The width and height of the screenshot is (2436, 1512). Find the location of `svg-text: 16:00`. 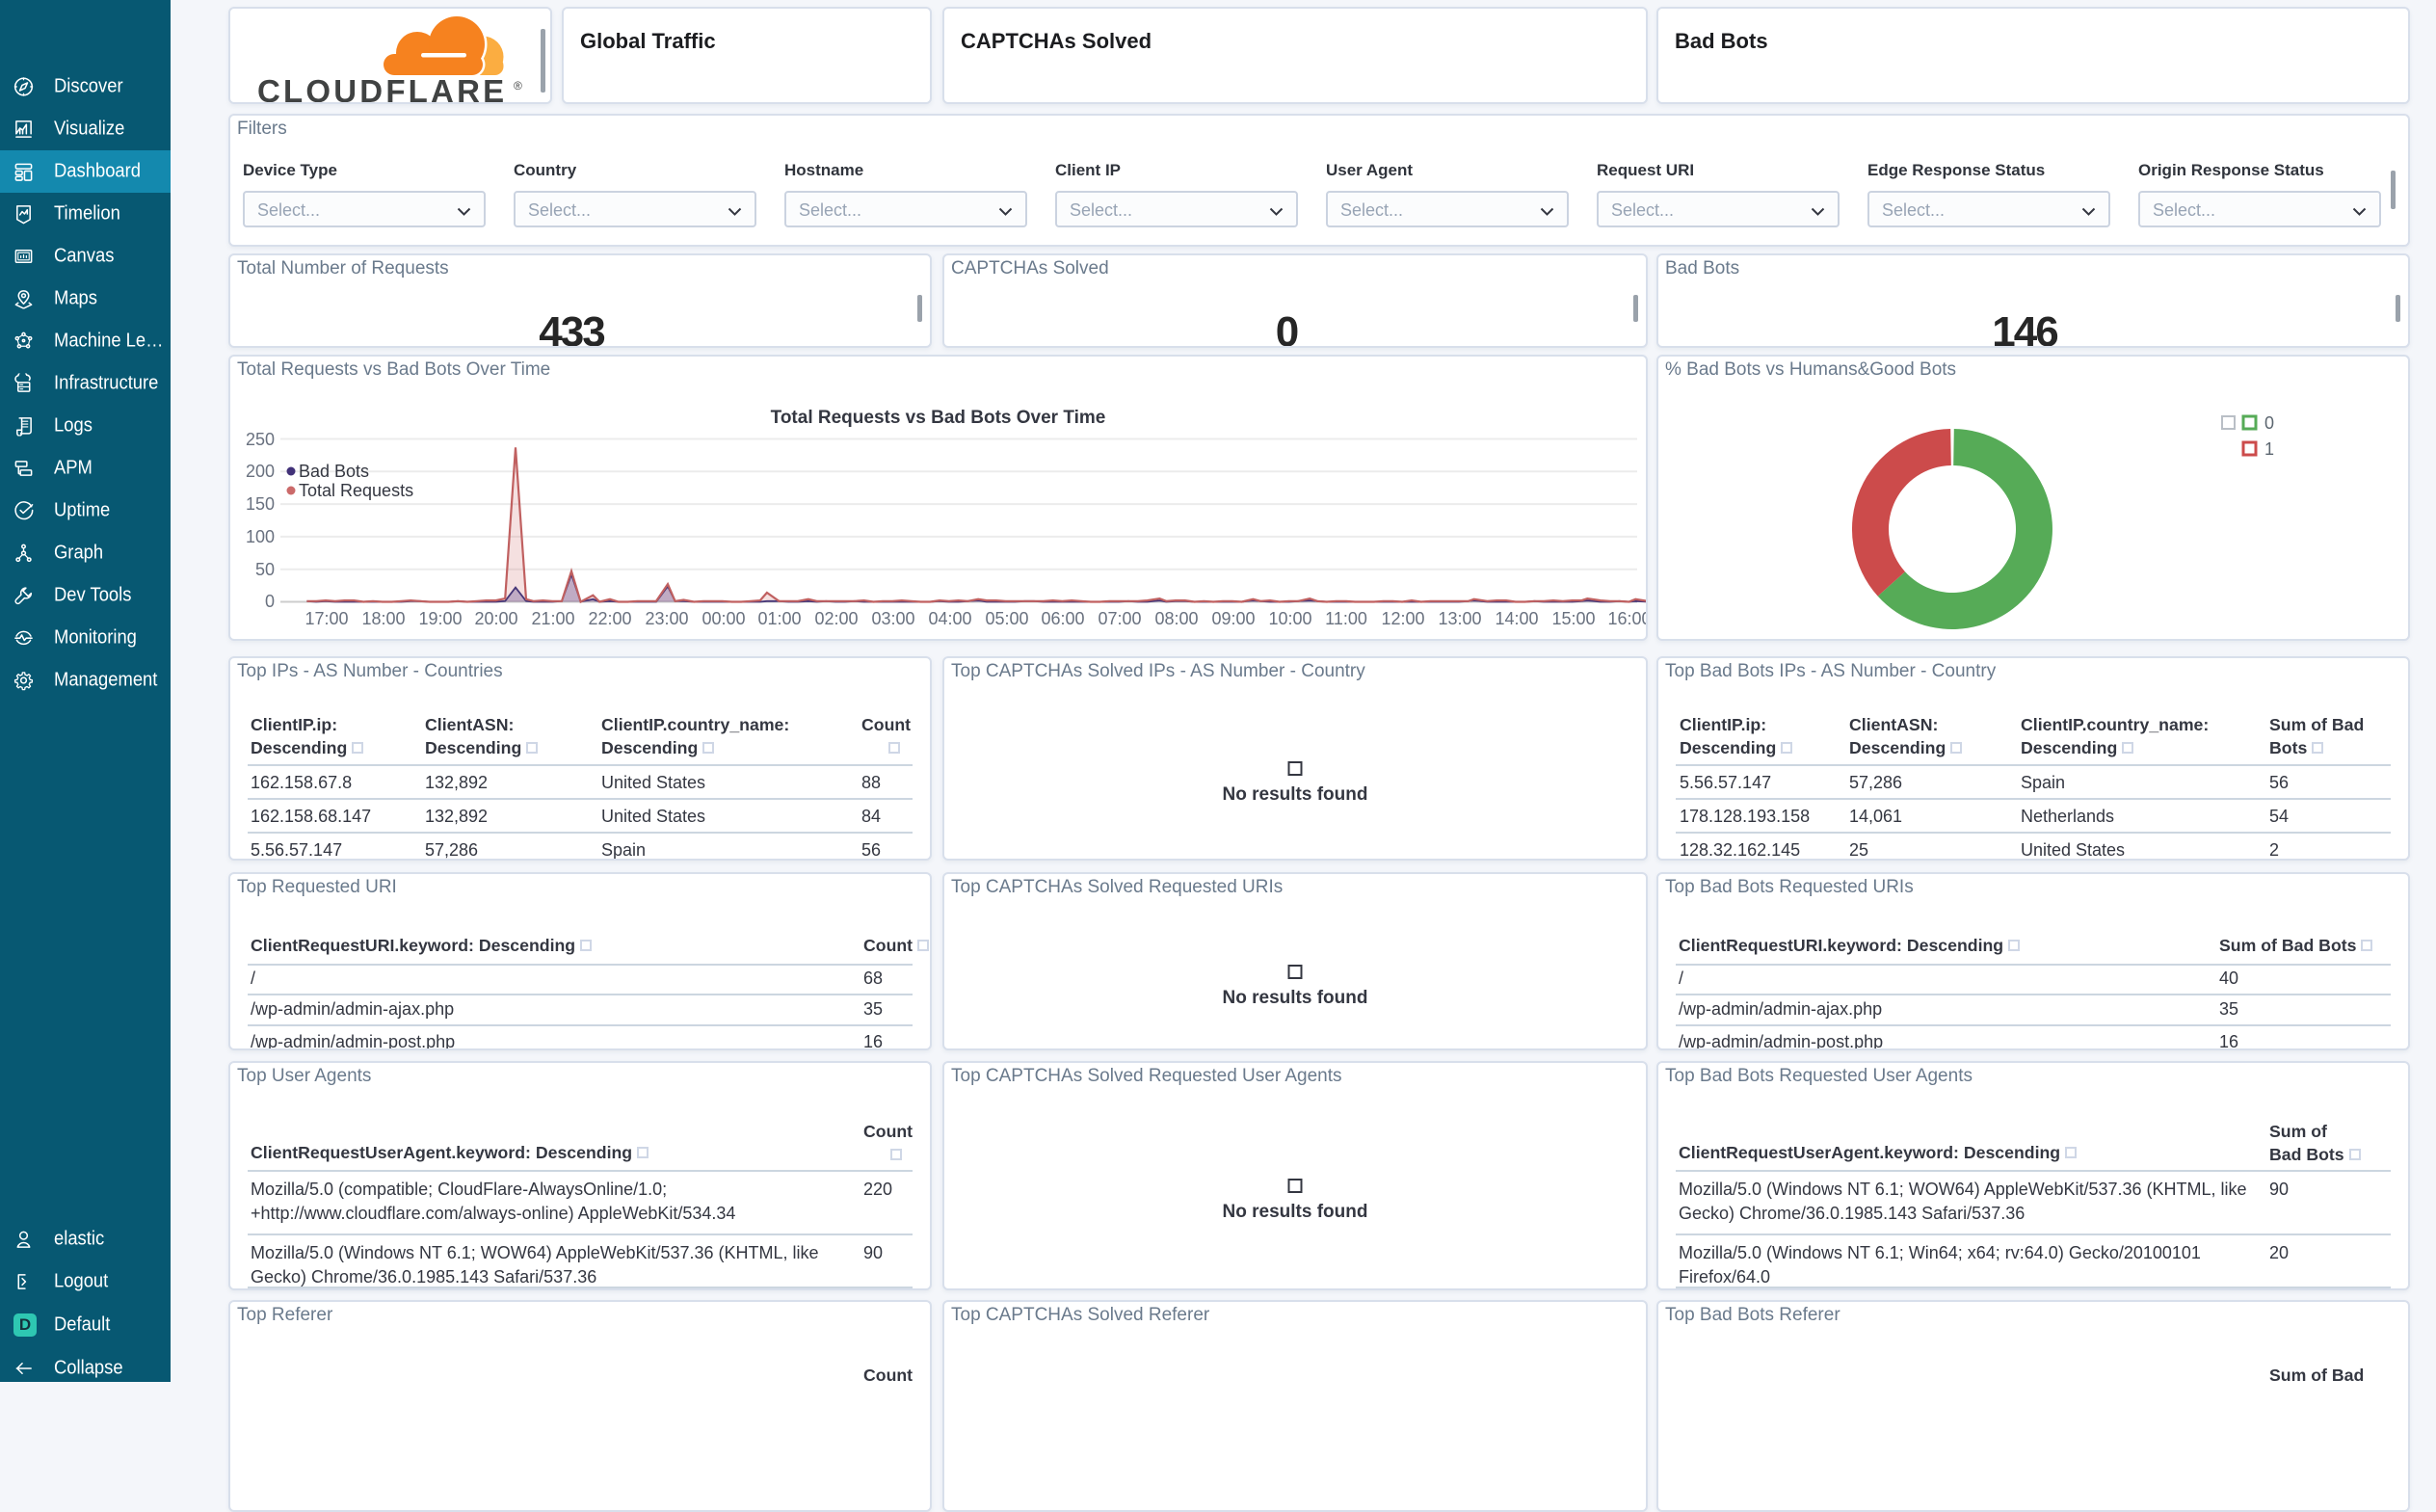

svg-text: 16:00 is located at coordinates (1627, 618).